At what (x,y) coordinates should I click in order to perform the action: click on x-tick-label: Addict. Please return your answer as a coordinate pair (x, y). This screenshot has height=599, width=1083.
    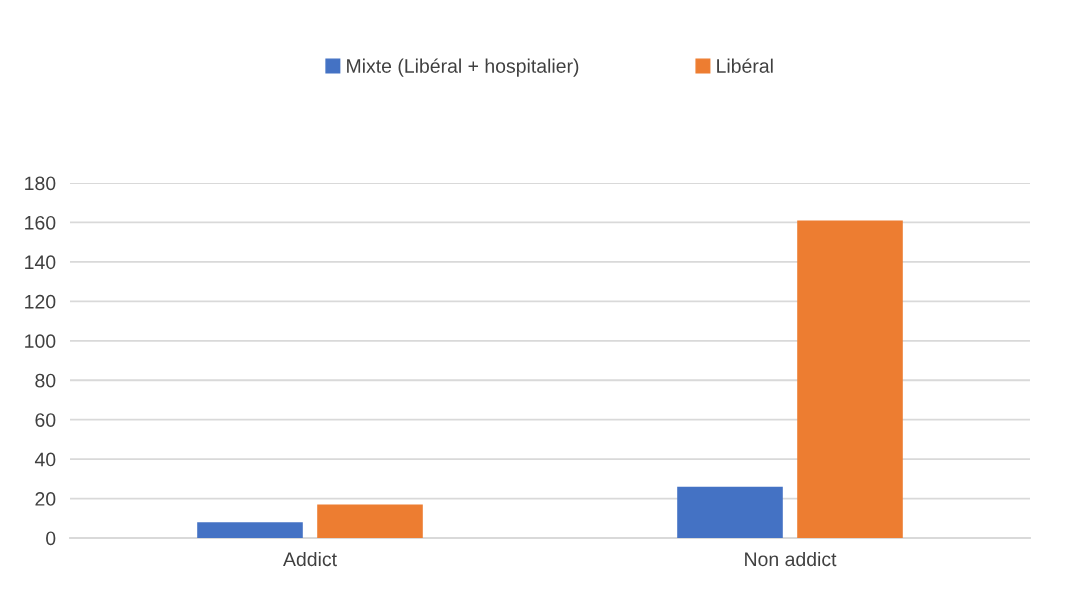
    Looking at the image, I should click on (310, 559).